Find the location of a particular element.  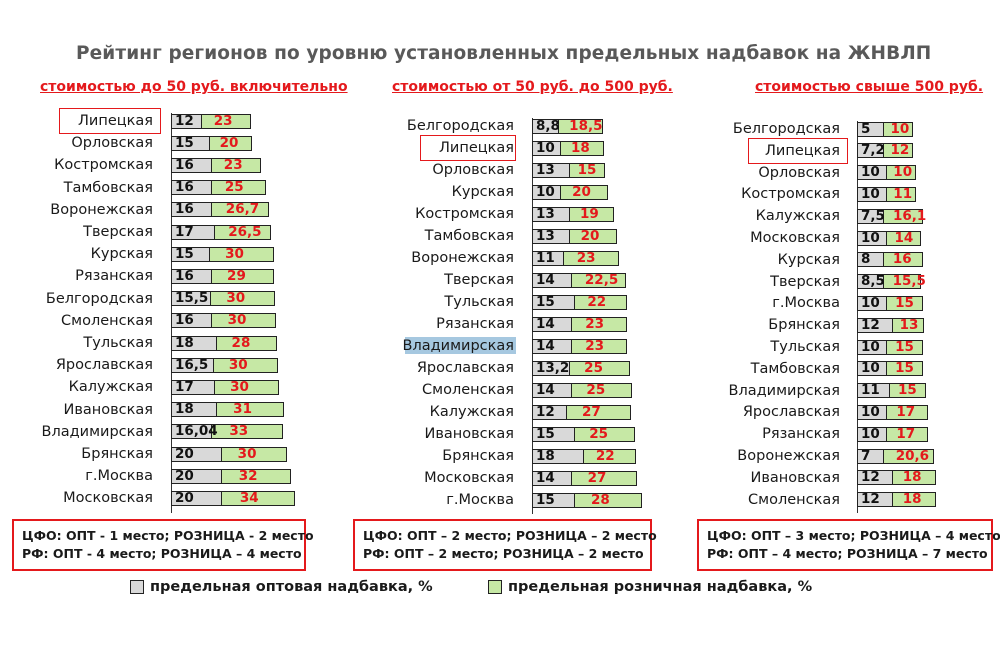

category-label: Рязанская is located at coordinates (801, 434).